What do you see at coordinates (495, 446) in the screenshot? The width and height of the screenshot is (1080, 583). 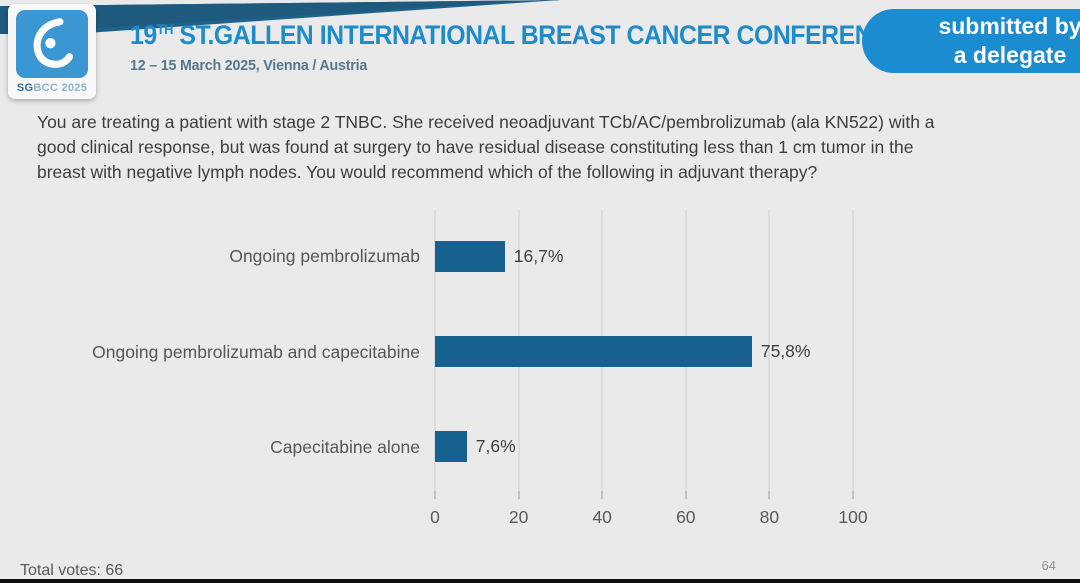 I see `bar-value-label: 7,6%` at bounding box center [495, 446].